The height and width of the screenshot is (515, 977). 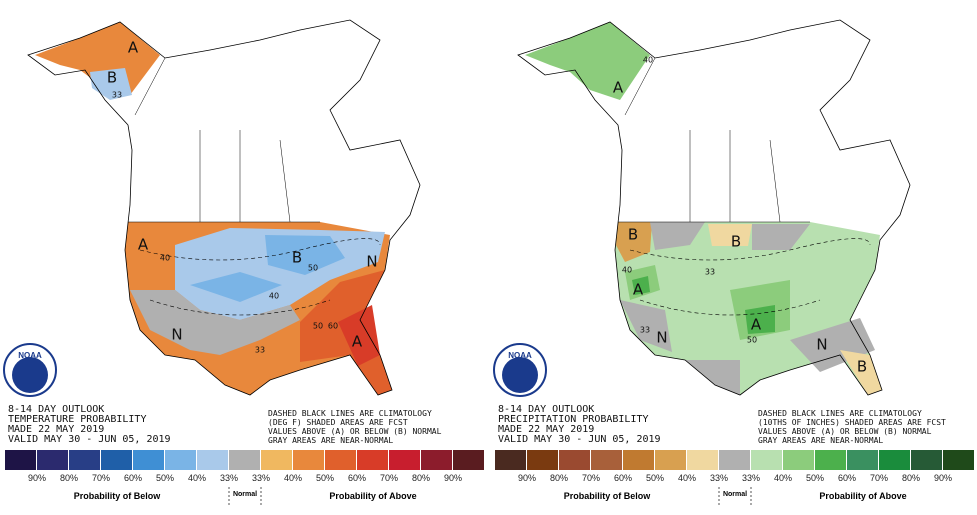 I want to click on title-line: MADE 22 MAY 2019, so click(x=546, y=429).